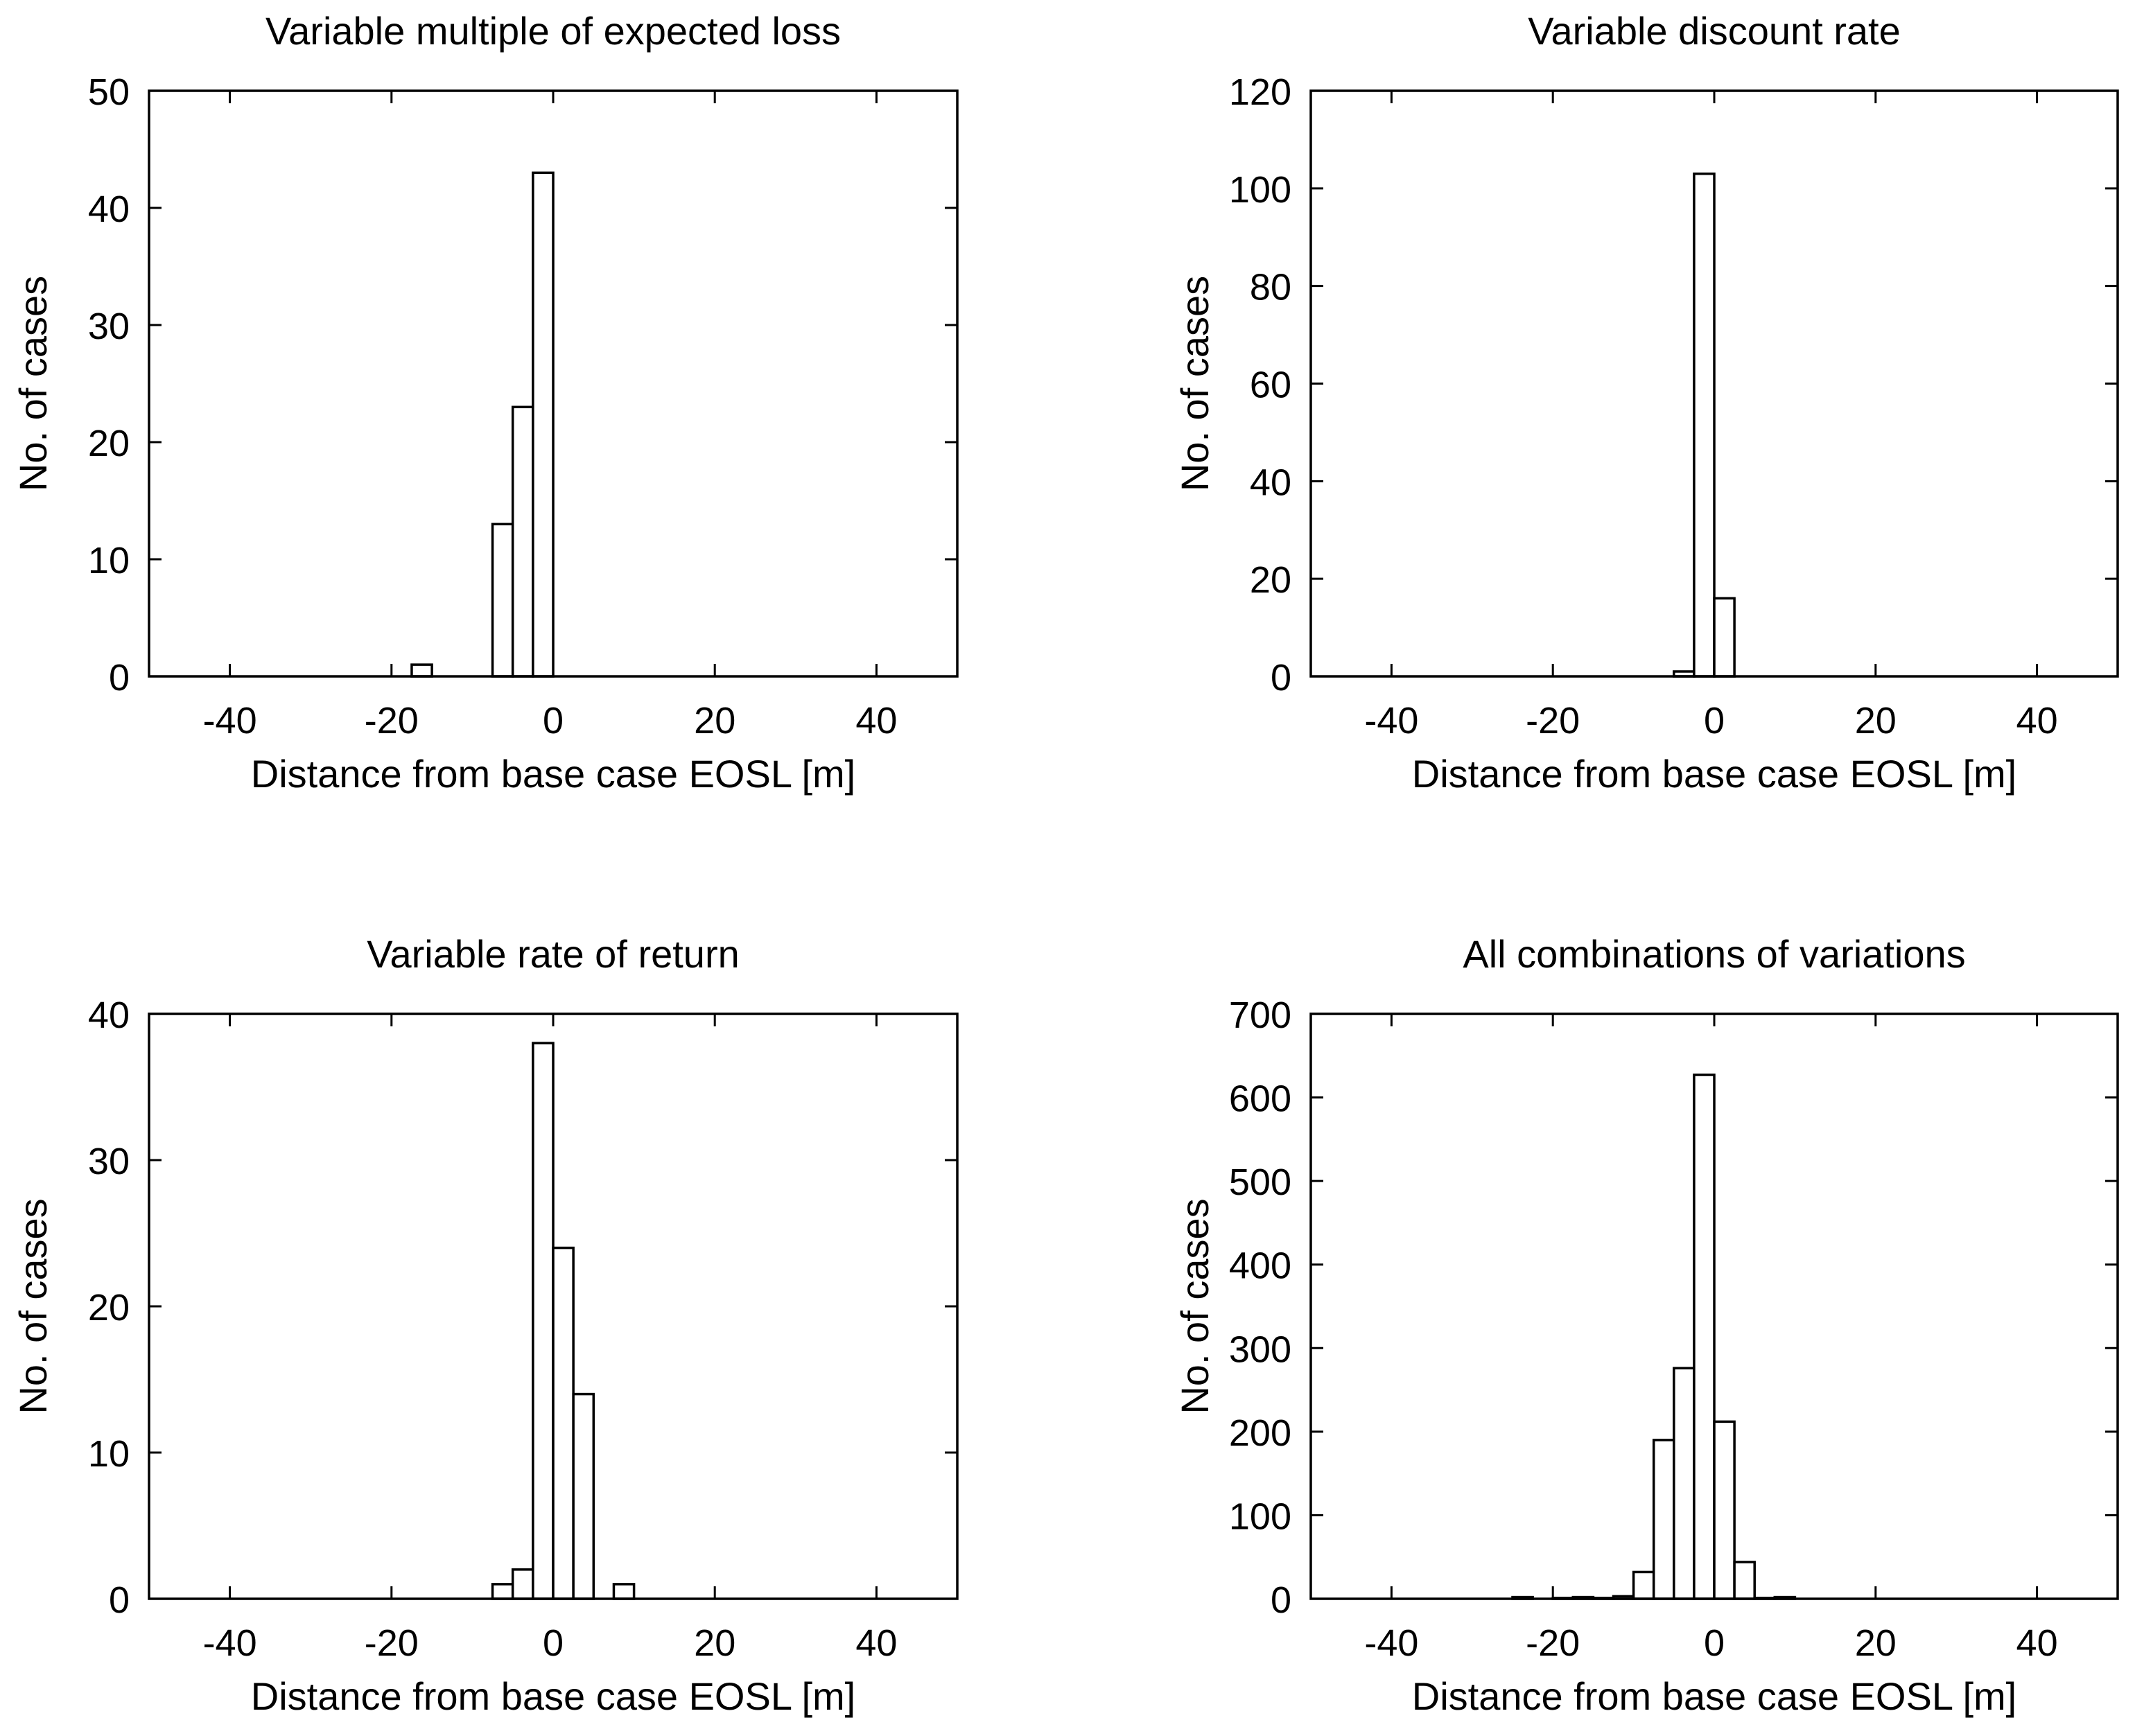  What do you see at coordinates (1260, 1182) in the screenshot?
I see `y-tick-label: 500` at bounding box center [1260, 1182].